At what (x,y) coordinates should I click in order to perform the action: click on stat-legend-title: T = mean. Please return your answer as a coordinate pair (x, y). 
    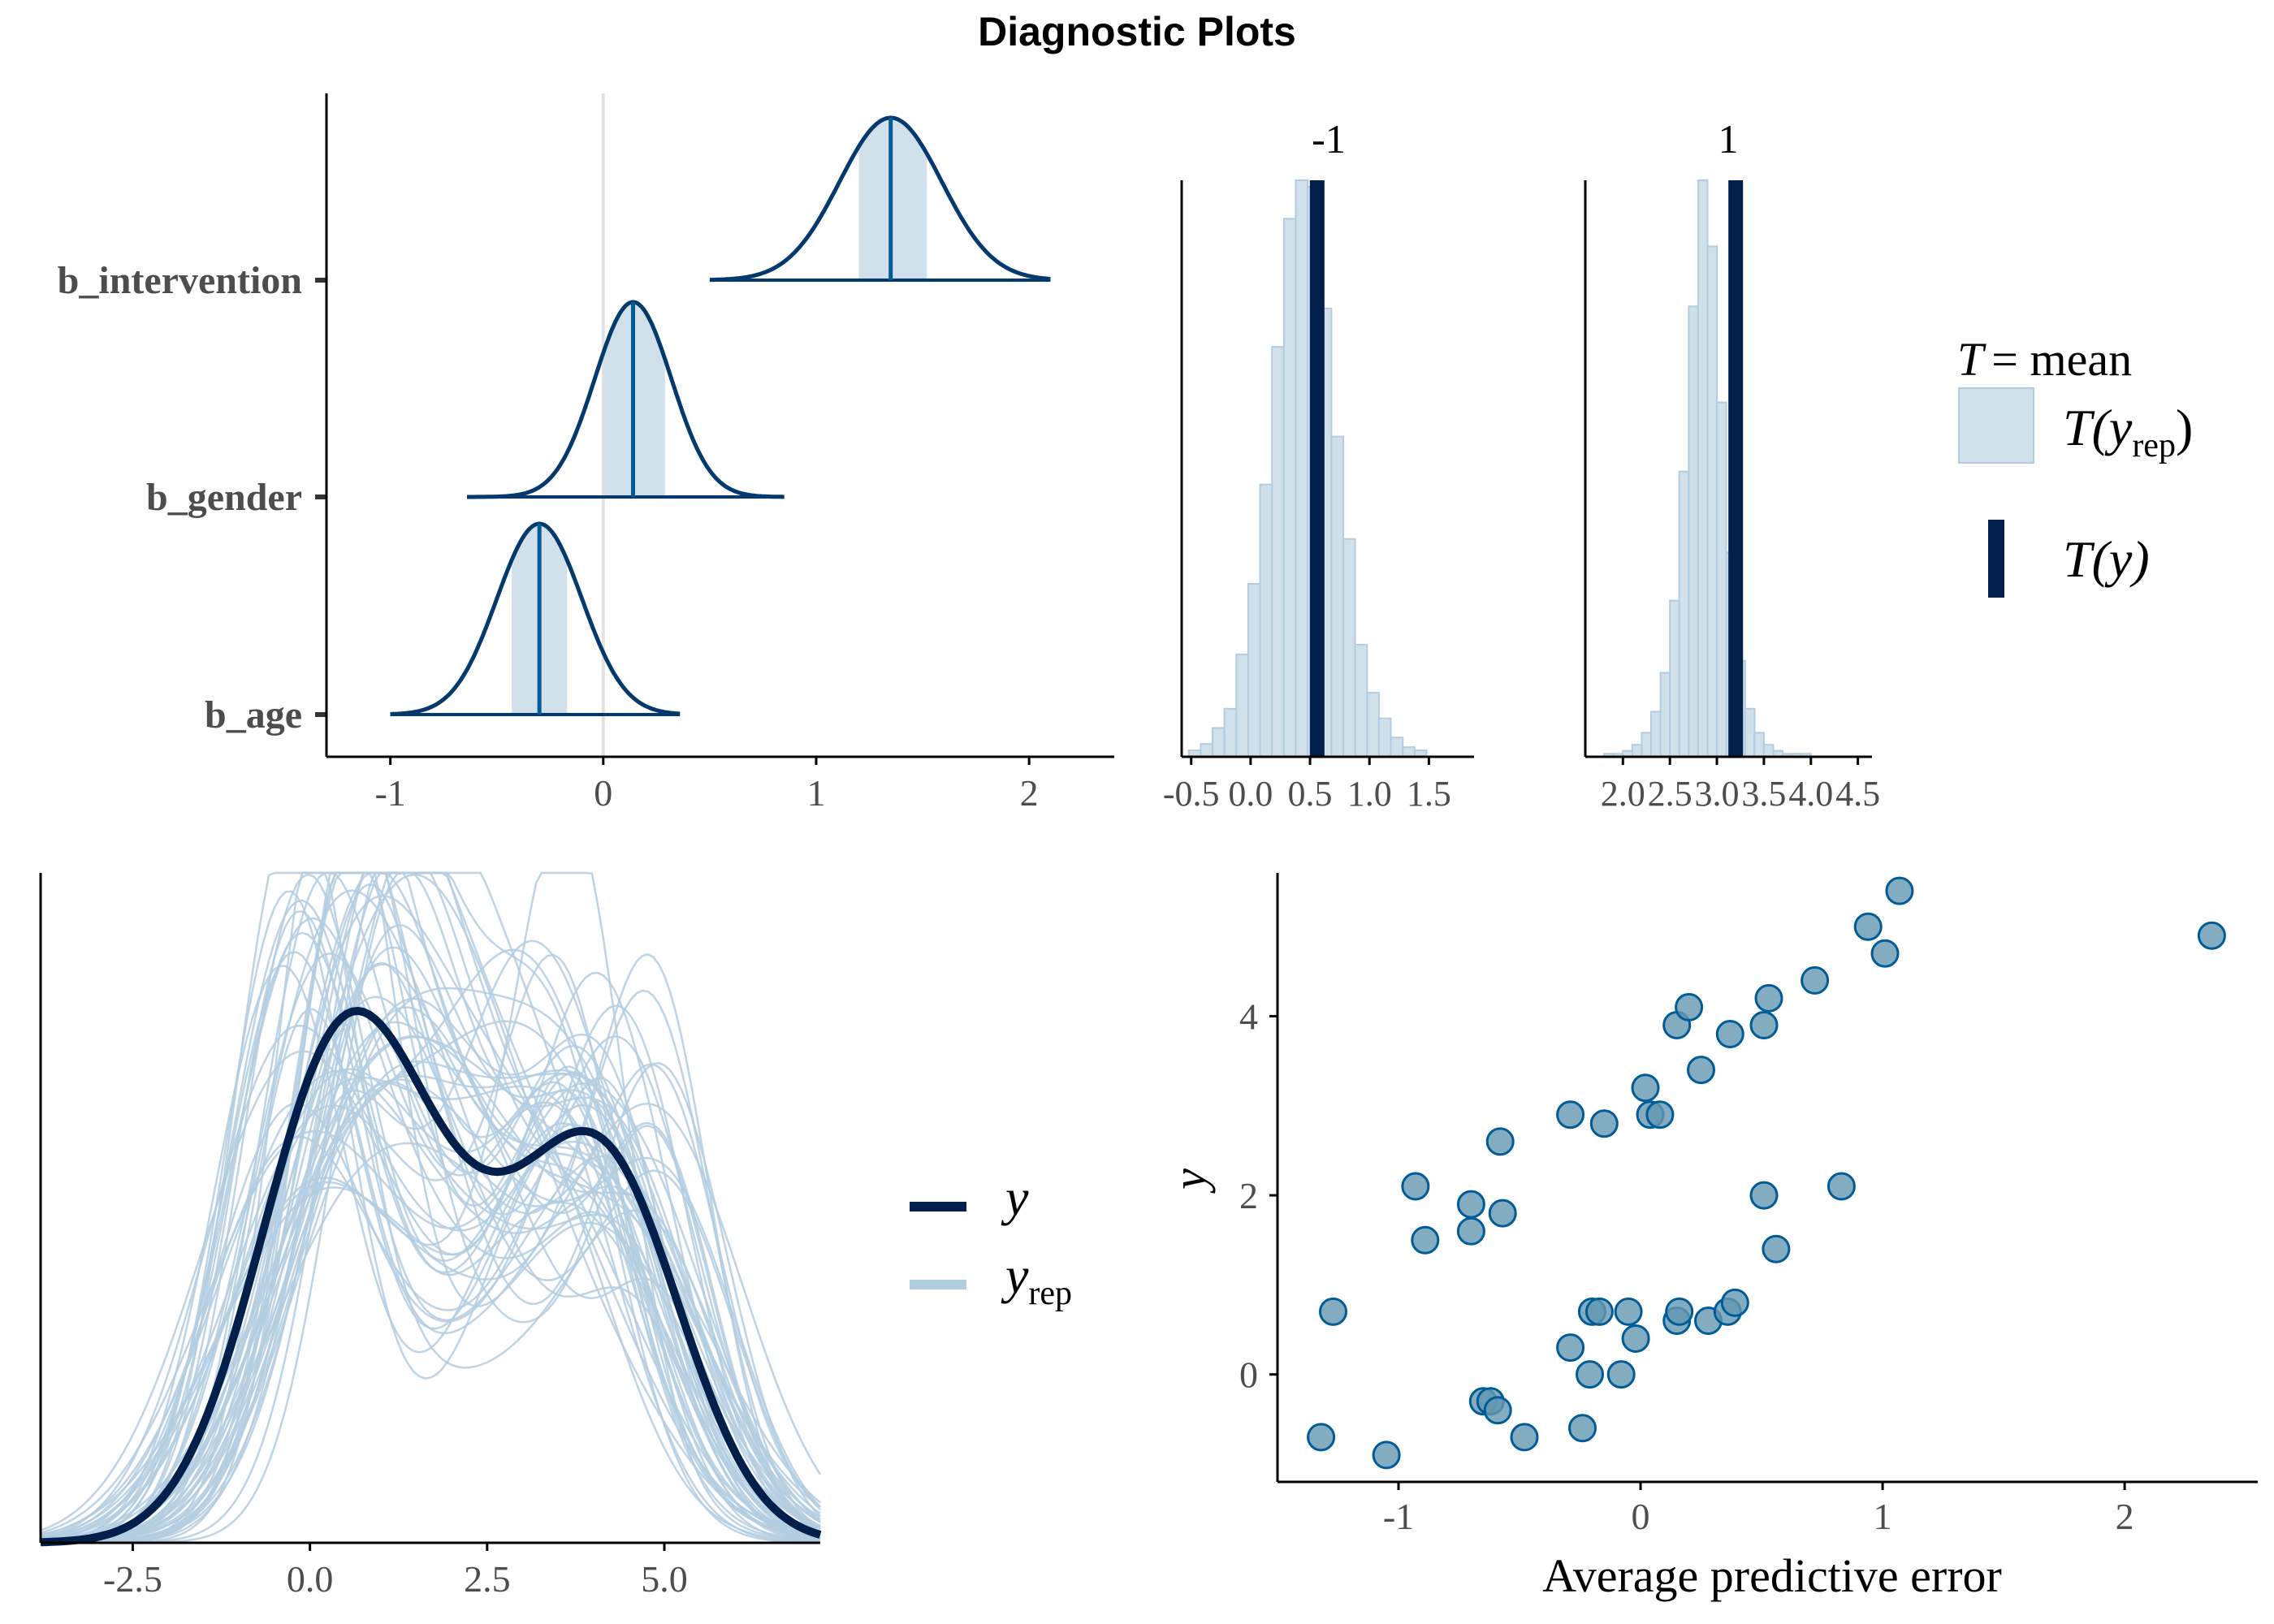
    Looking at the image, I should click on (2044, 360).